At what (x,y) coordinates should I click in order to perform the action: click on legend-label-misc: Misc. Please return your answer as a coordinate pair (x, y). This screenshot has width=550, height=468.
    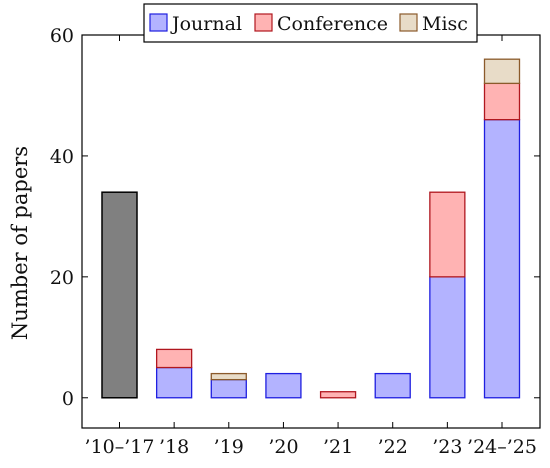
    Looking at the image, I should click on (445, 24).